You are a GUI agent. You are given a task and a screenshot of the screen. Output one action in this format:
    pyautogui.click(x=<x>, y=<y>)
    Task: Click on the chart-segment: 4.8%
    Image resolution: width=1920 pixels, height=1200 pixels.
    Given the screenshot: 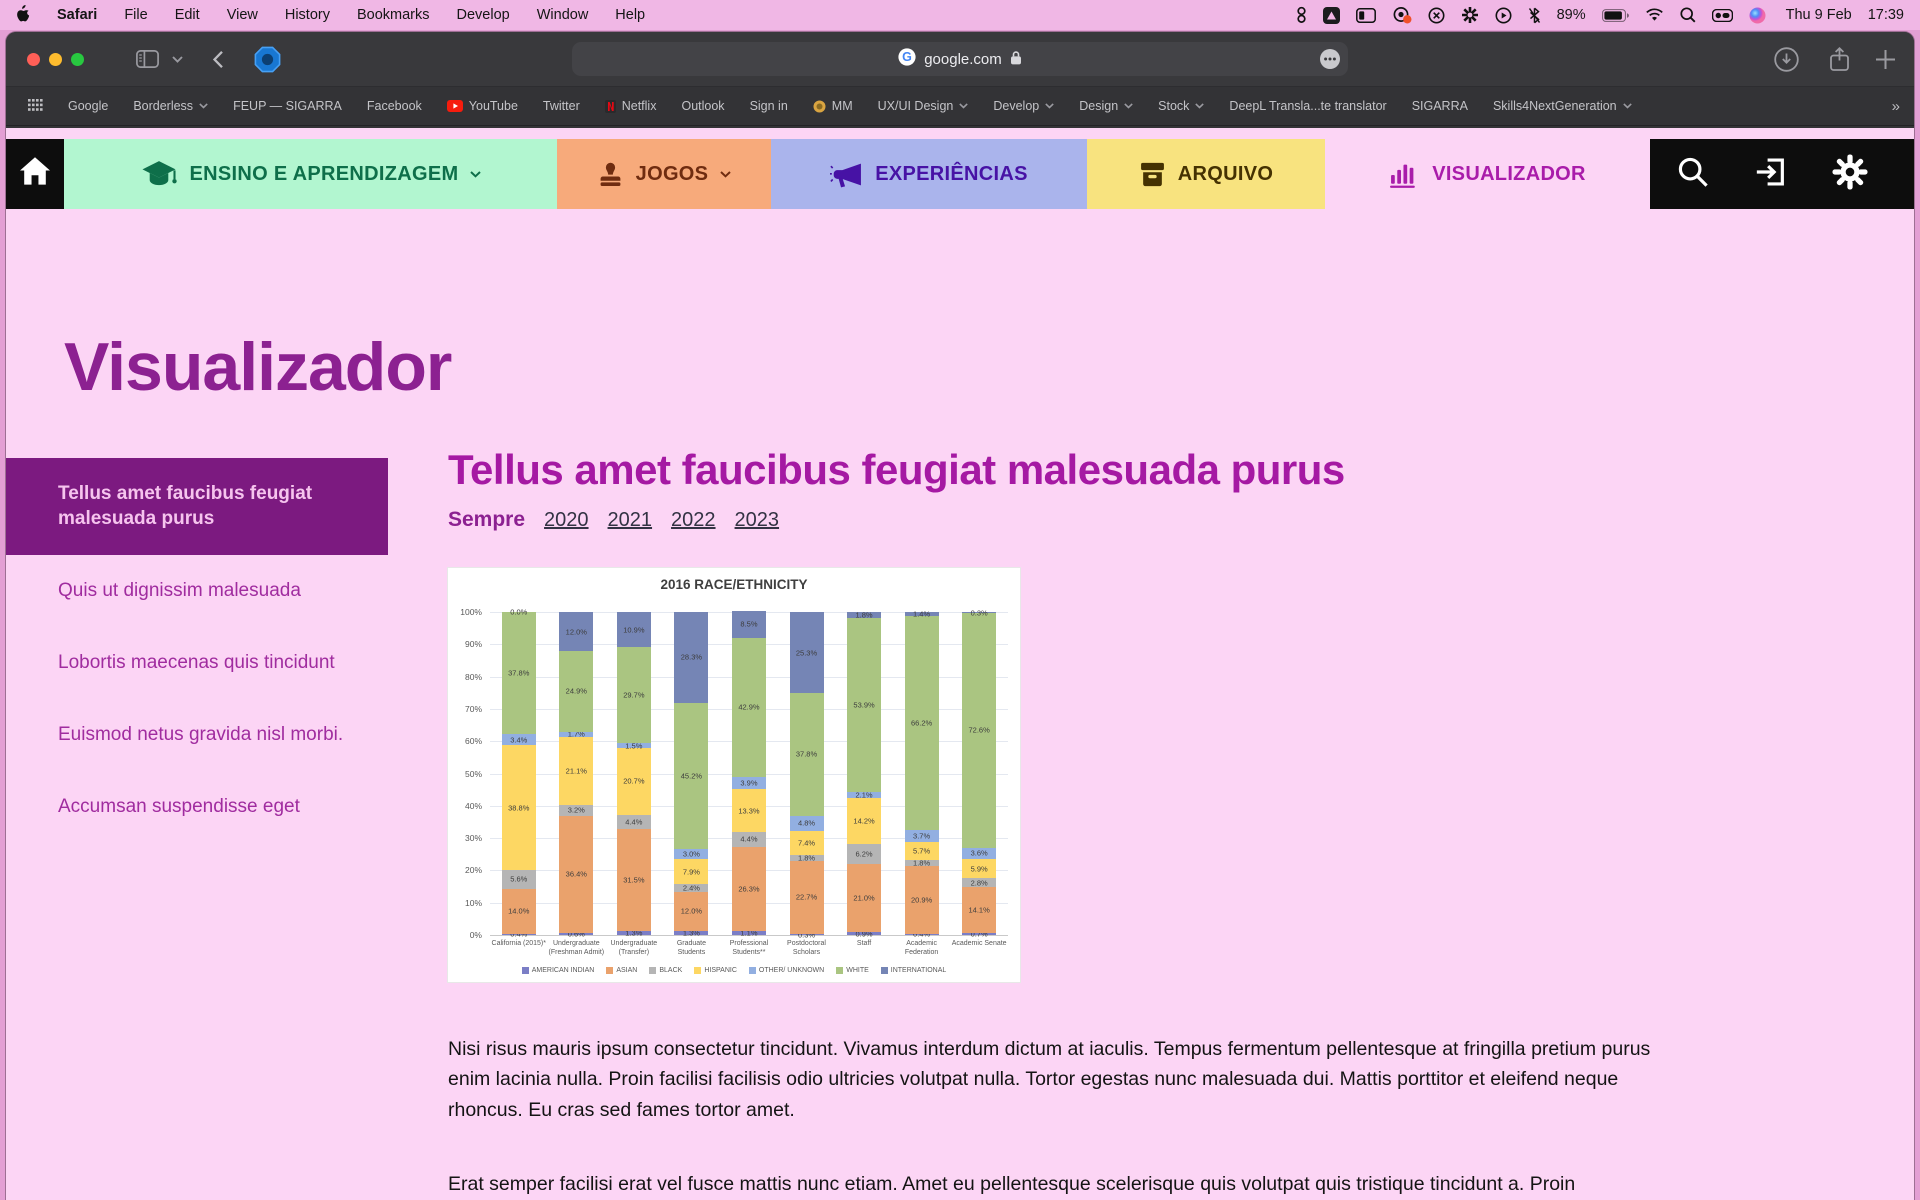 What is the action you would take?
    pyautogui.click(x=806, y=823)
    